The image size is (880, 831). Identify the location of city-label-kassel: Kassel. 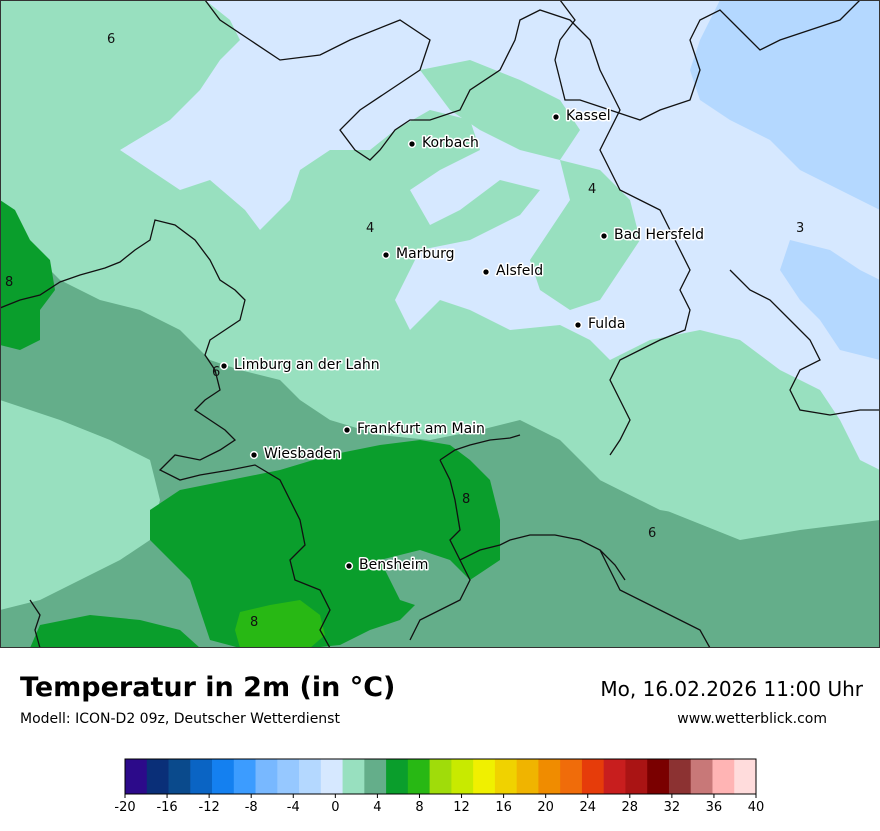
(588, 116).